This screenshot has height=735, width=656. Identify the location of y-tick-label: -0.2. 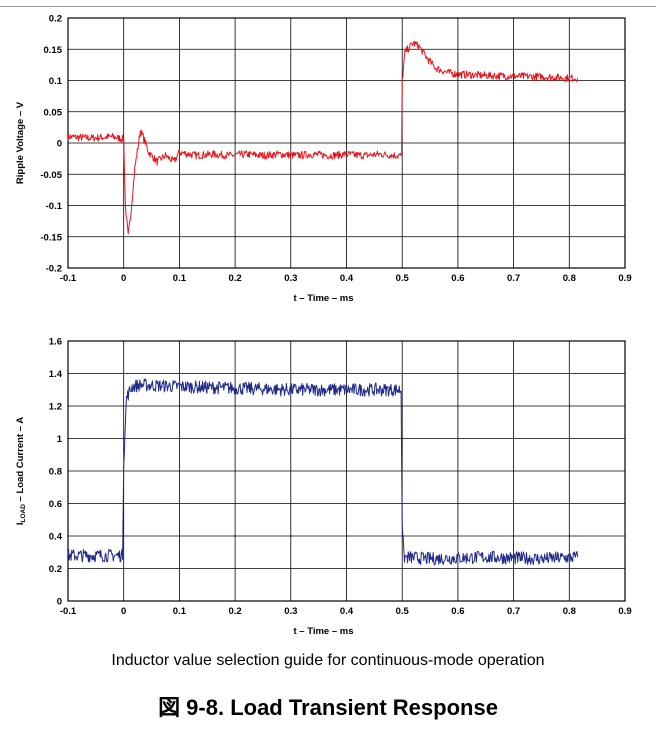
(54, 269).